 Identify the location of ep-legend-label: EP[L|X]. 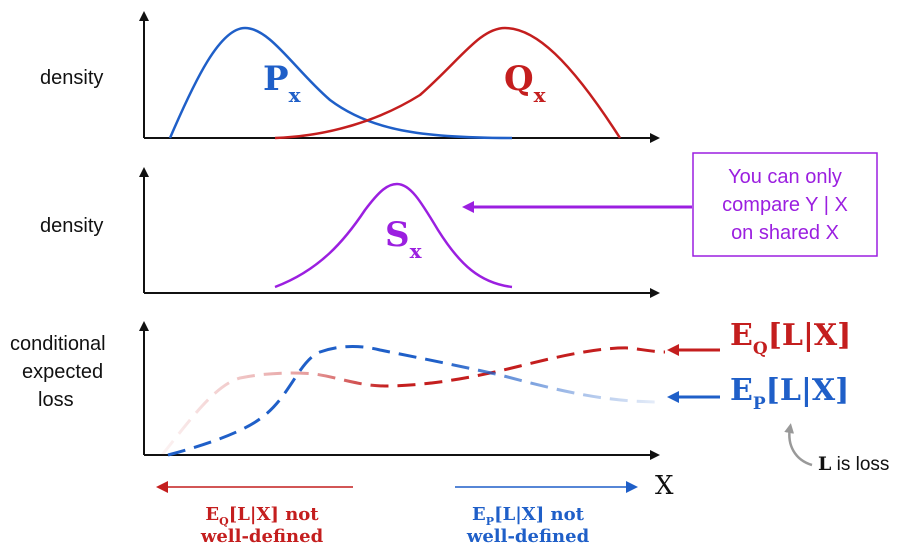
(789, 393).